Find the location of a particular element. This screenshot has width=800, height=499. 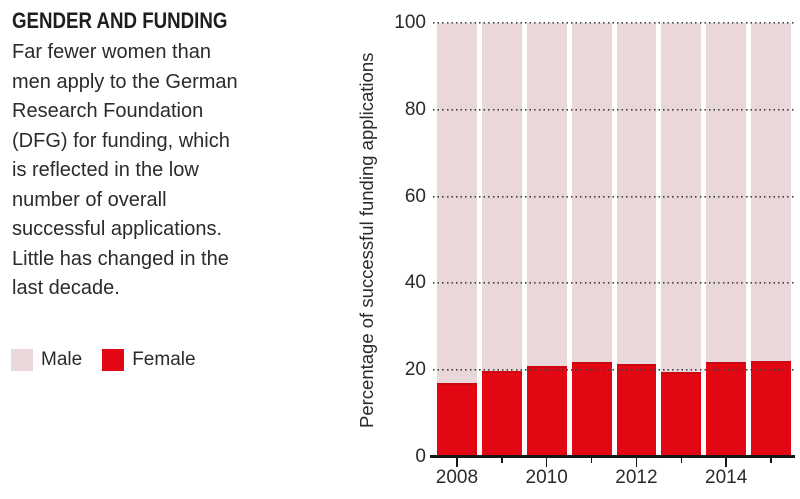

bar-2010 is located at coordinates (546, 240).